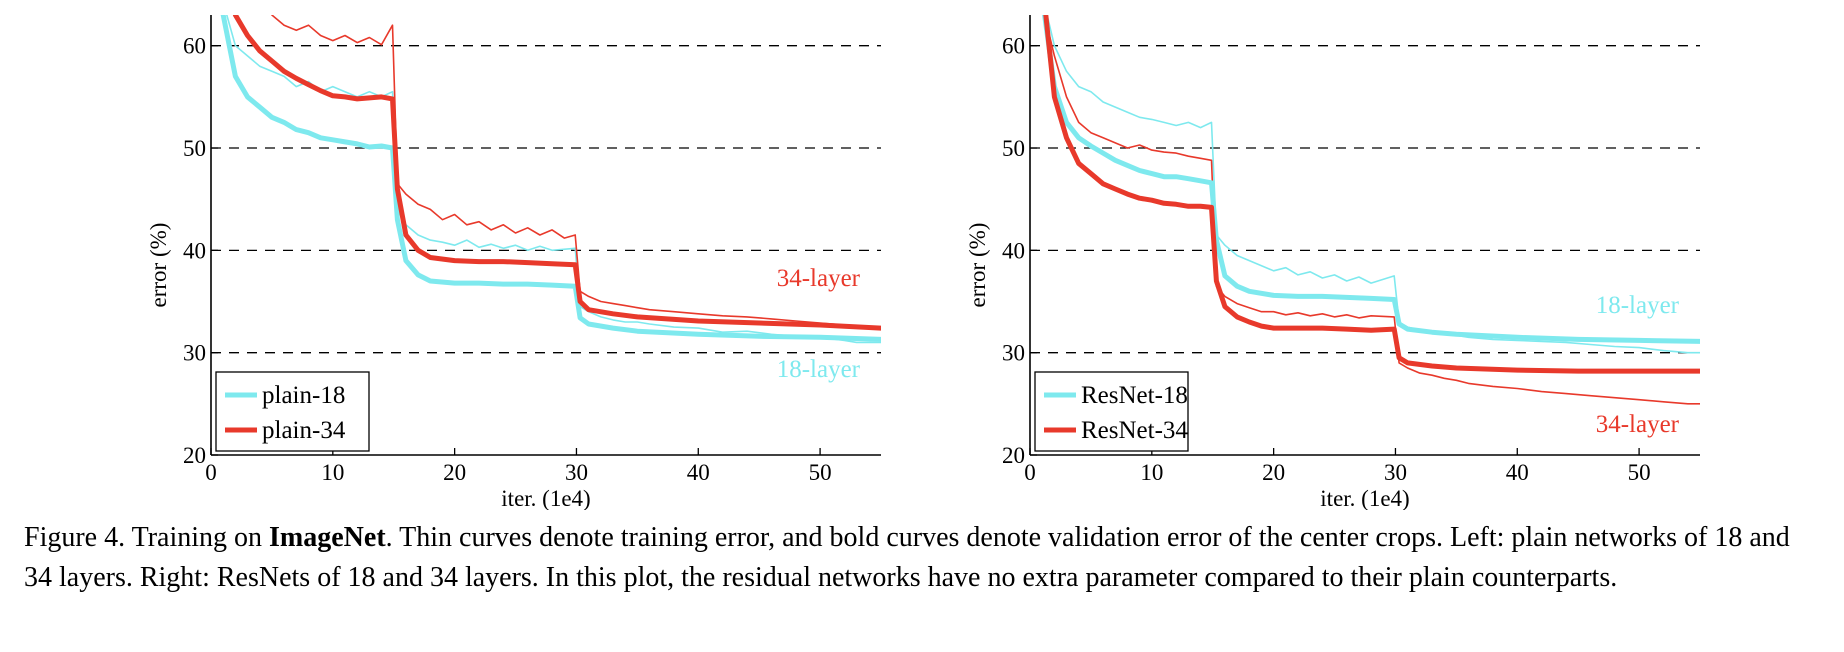  I want to click on legend: ResNet-18 ResNet-34, so click(1111, 411).